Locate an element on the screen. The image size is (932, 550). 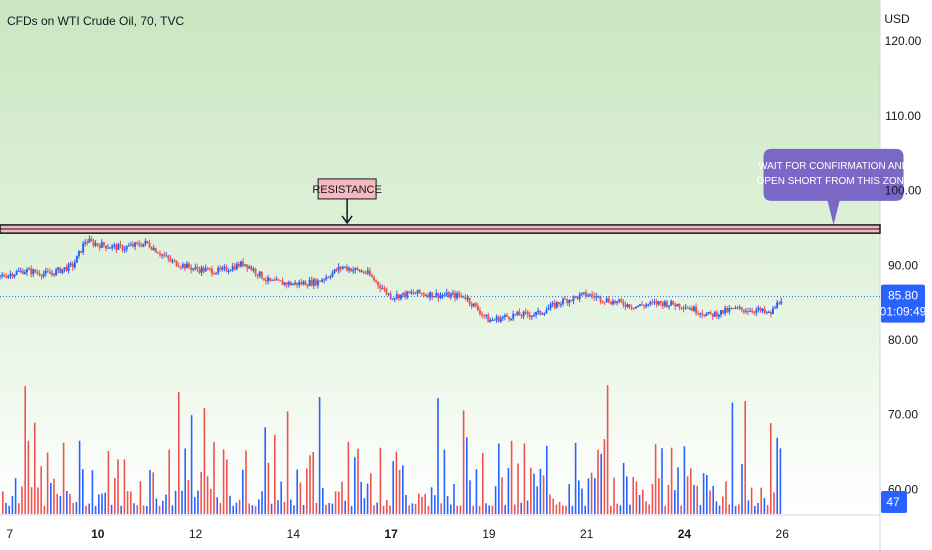
x-tick-label: 17 is located at coordinates (391, 534).